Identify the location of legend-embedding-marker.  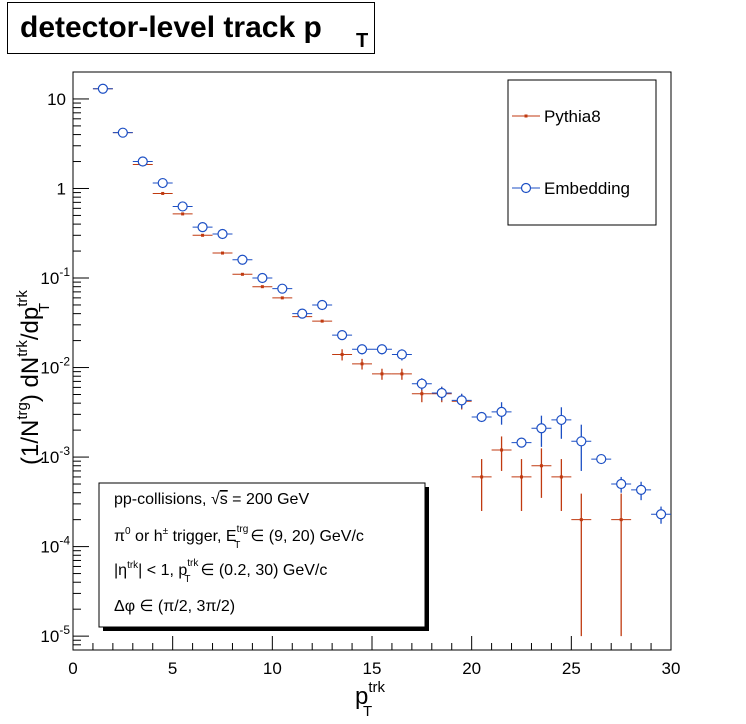
(526, 188).